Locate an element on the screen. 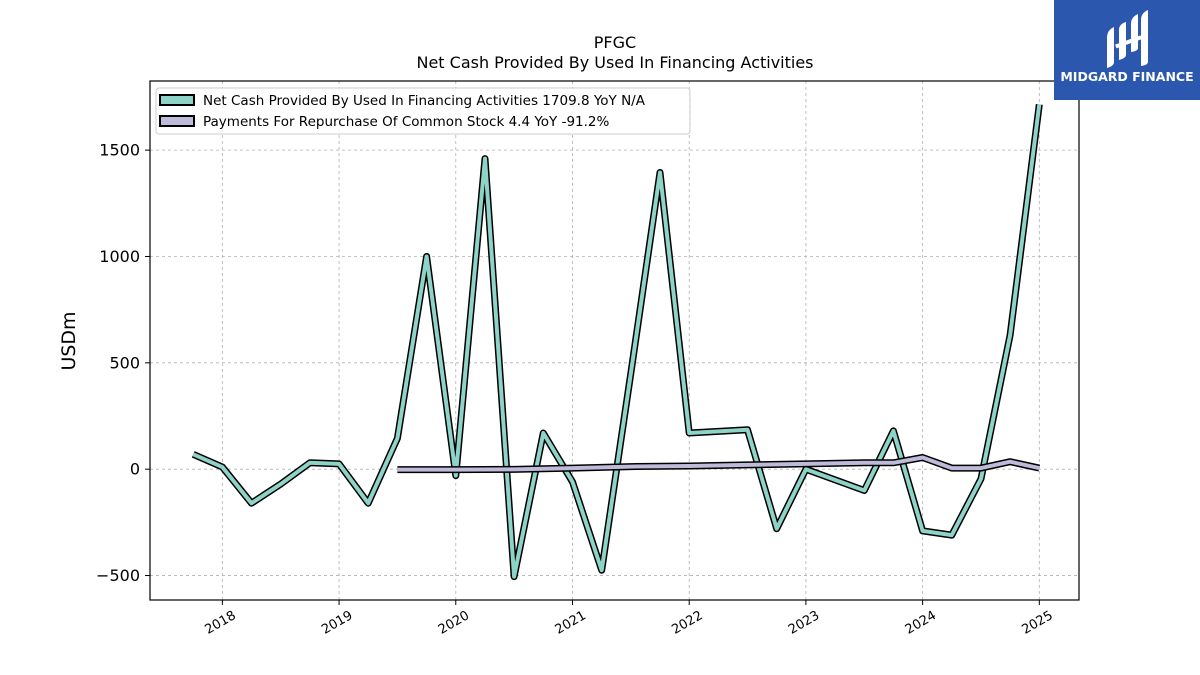 This screenshot has width=1200, height=675. x-tick-label: 2022 is located at coordinates (687, 623).